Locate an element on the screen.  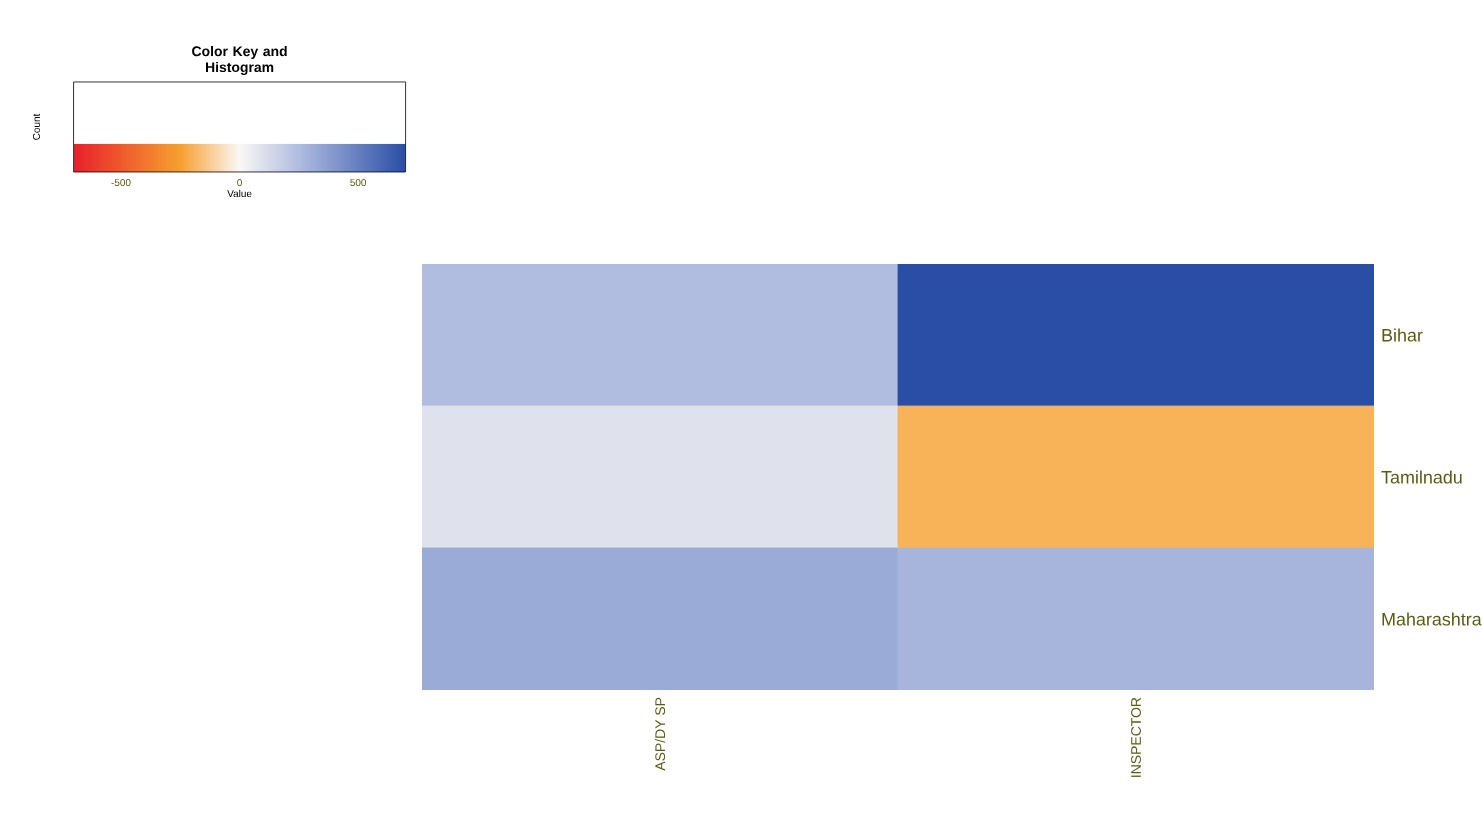
y-tick-label: Tamilnadu is located at coordinates (1421, 477).